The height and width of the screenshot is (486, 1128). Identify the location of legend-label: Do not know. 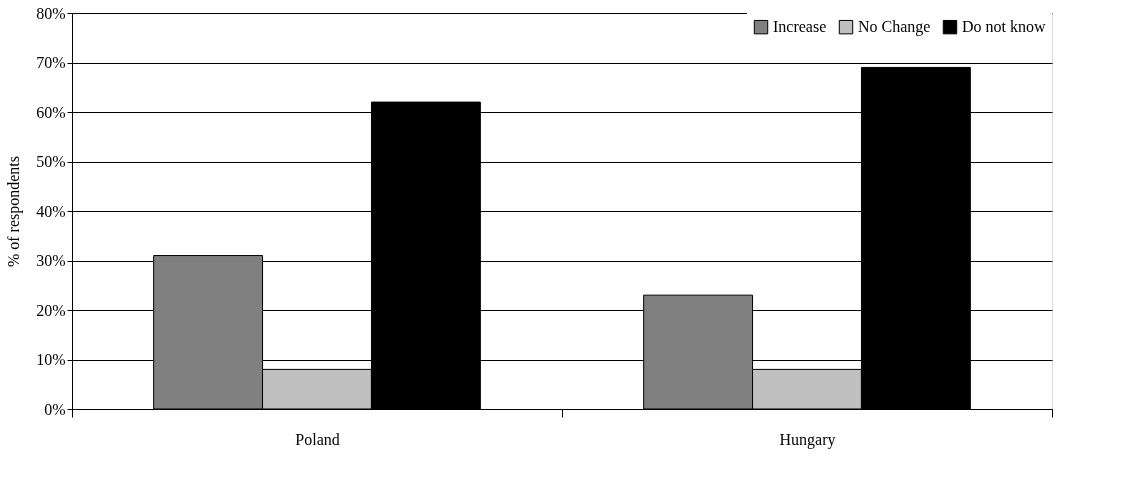
(1004, 27).